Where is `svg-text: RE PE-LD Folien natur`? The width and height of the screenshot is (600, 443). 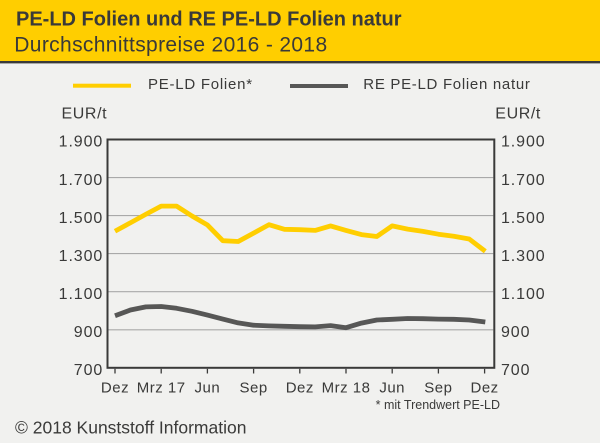
svg-text: RE PE-LD Folien natur is located at coordinates (446, 84).